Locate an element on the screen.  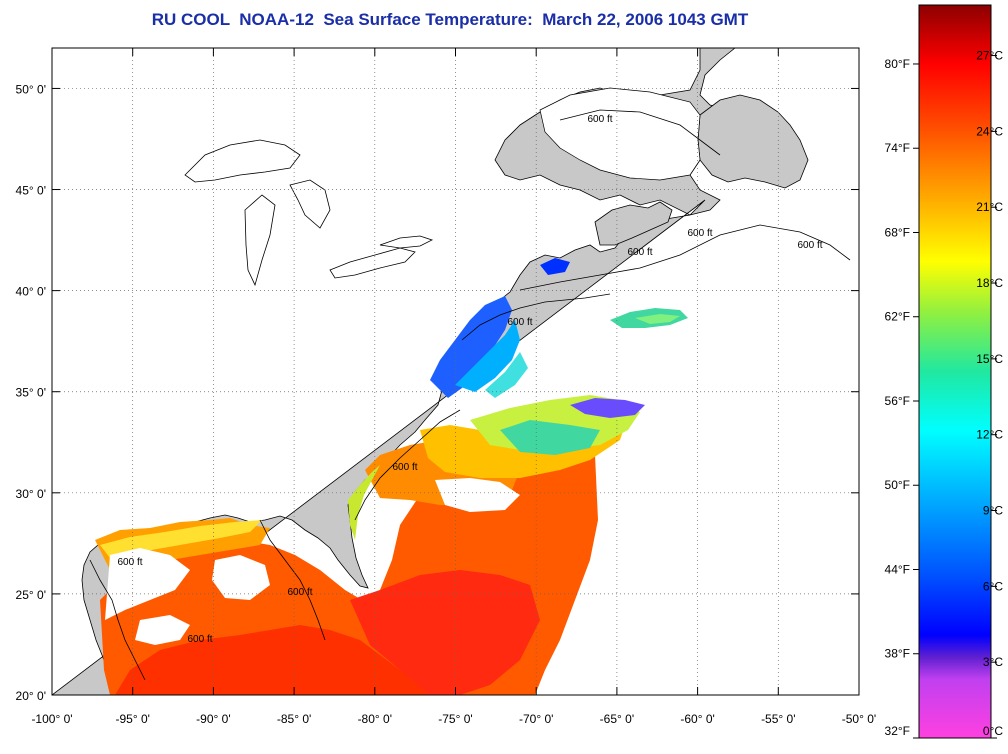
celsius-label: 0°C is located at coordinates (993, 731).